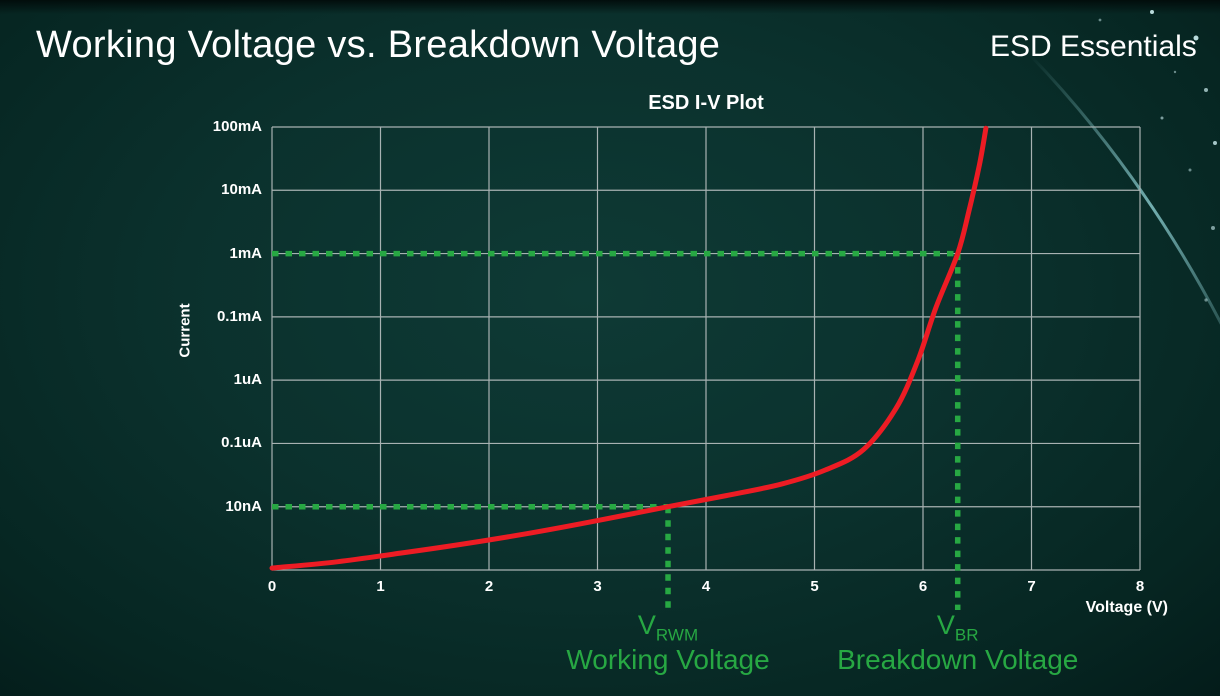 The height and width of the screenshot is (696, 1220). I want to click on x-tick-label: 4, so click(706, 586).